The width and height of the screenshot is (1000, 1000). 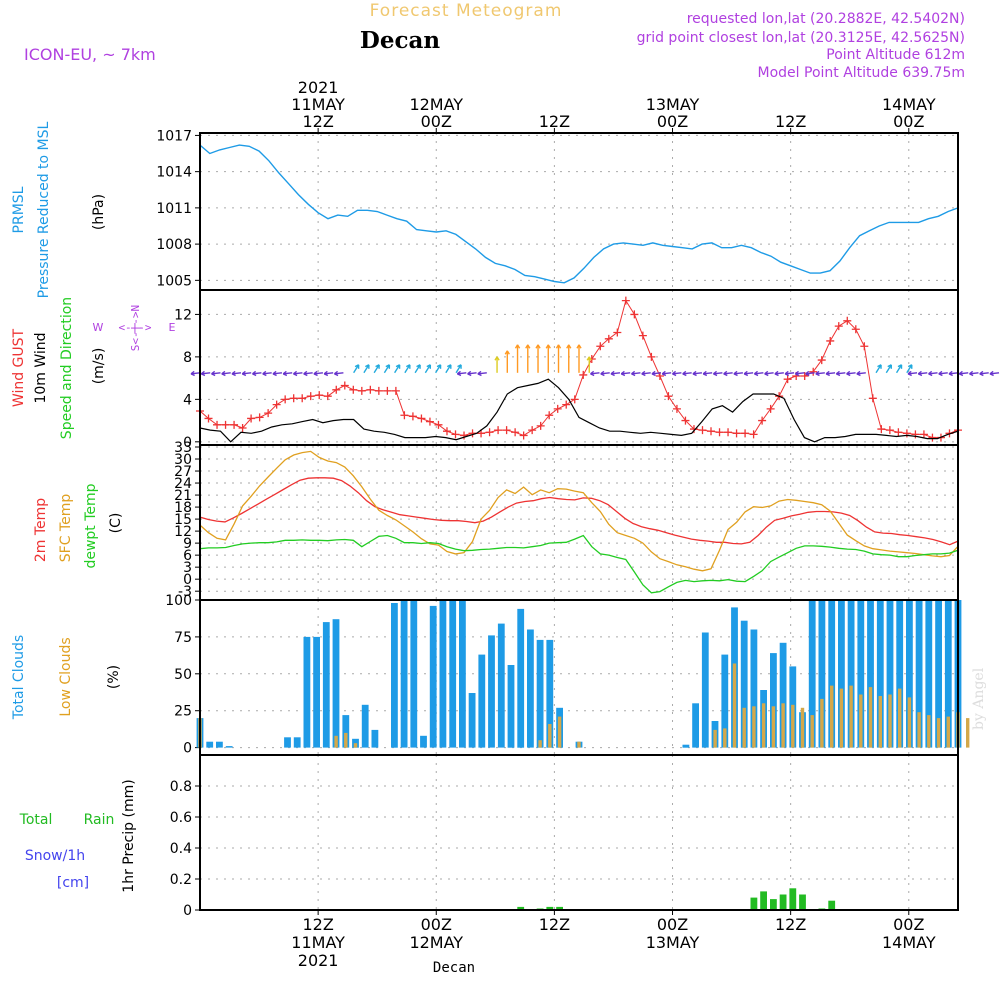 What do you see at coordinates (174, 173) in the screenshot?
I see `pressure-ytick-label: 1014` at bounding box center [174, 173].